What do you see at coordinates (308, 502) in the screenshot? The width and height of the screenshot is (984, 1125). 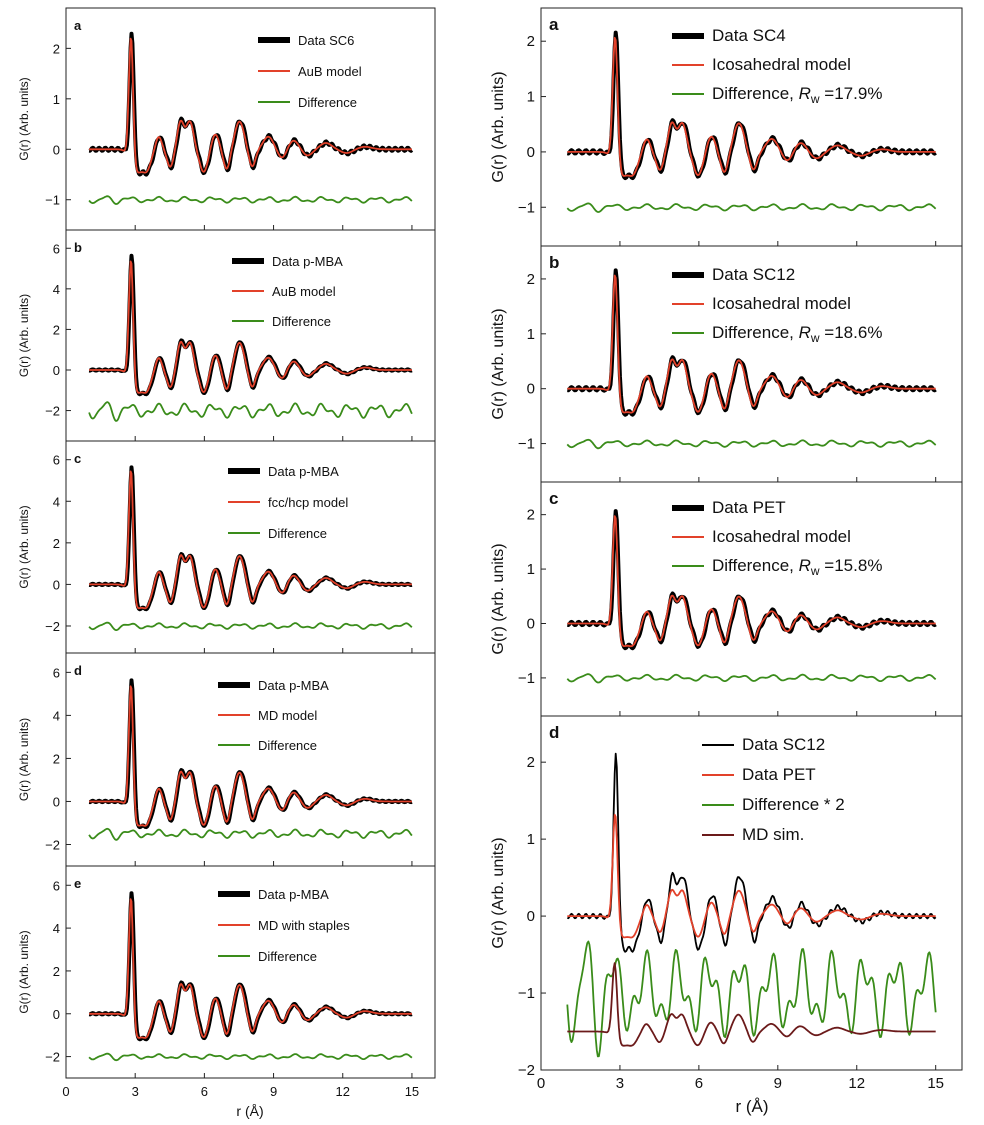 I see `legend-entry: fcc/hcp model` at bounding box center [308, 502].